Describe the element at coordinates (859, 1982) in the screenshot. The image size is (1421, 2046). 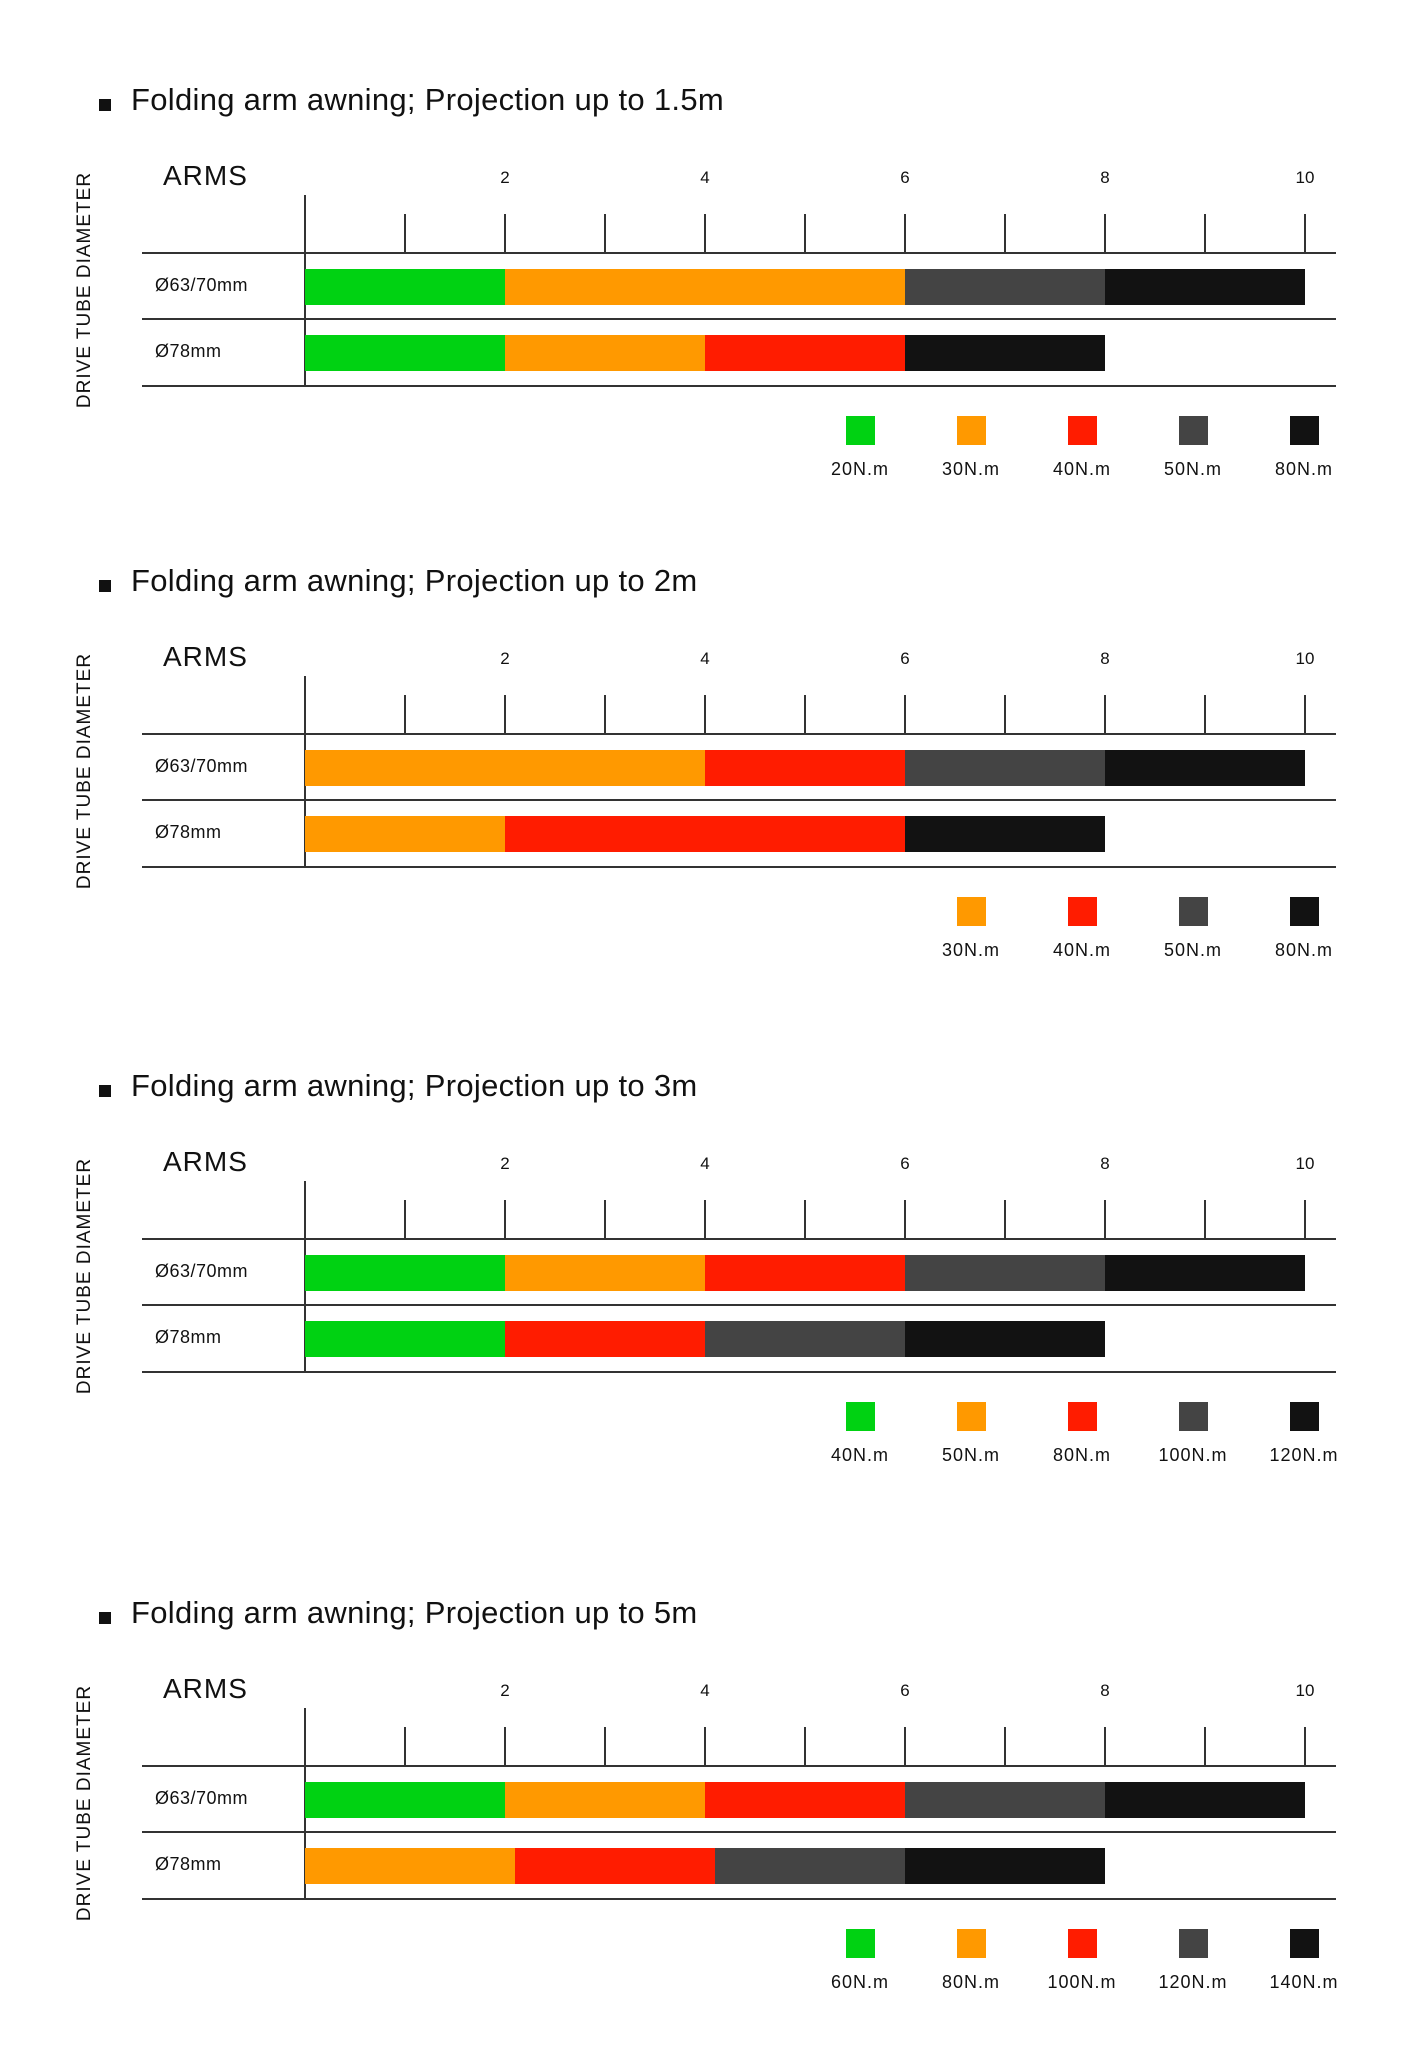
I see `legend-label: 60N.m` at that location.